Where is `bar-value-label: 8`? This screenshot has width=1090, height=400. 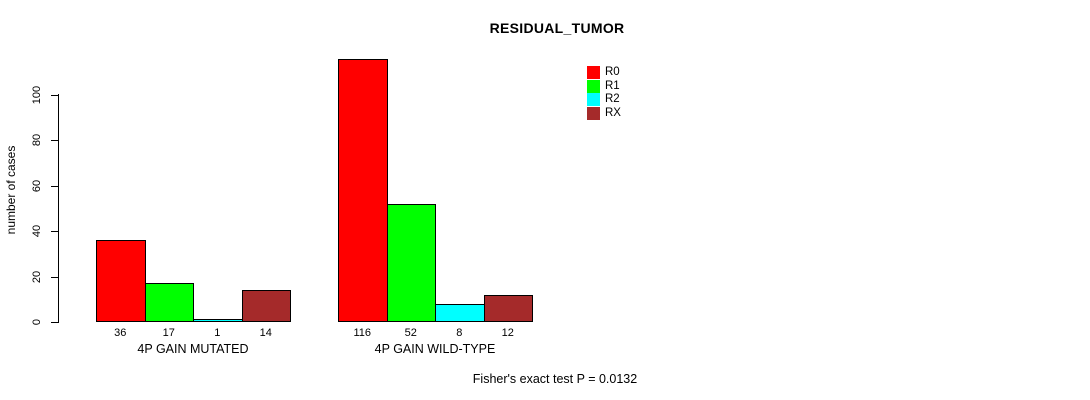 bar-value-label: 8 is located at coordinates (459, 333).